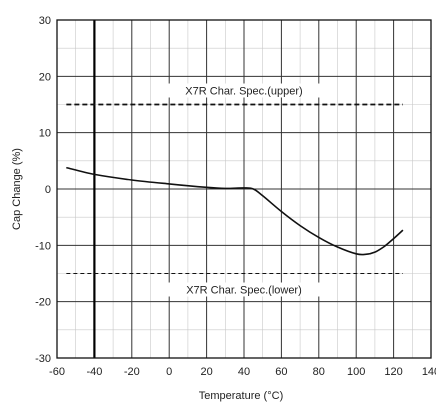 Image resolution: width=436 pixels, height=403 pixels. Describe the element at coordinates (429, 372) in the screenshot. I see `x-tick-label: 140` at that location.